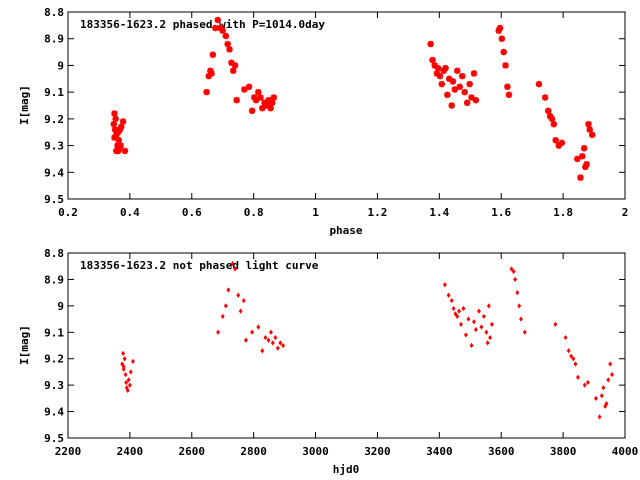 This screenshot has width=640, height=480. Describe the element at coordinates (202, 24) in the screenshot. I see `chart-title: 183356-1623.2 phased with P=1014.0day` at that location.